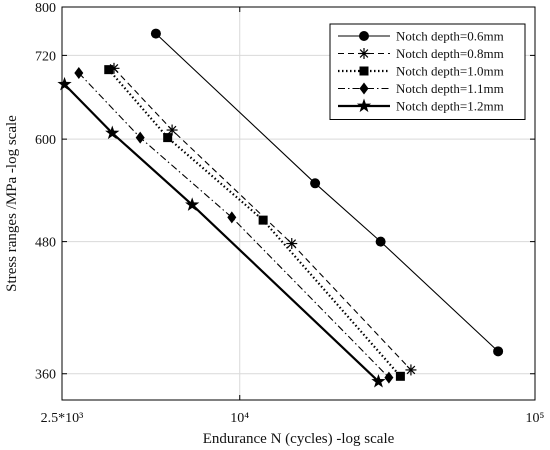  I want to click on legend-label: Notch depth=1.1mm, so click(450, 88).